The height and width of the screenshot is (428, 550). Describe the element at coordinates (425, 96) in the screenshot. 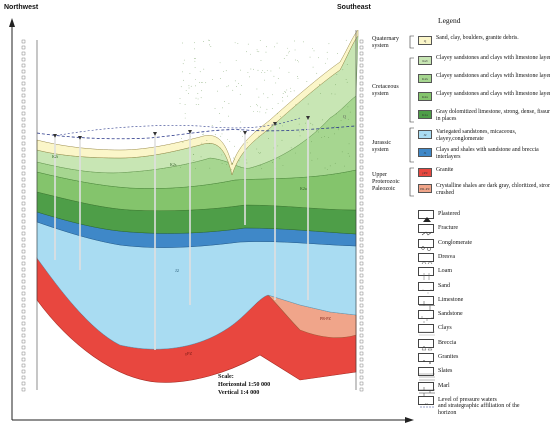

I see `legend-swatch: K2a` at that location.